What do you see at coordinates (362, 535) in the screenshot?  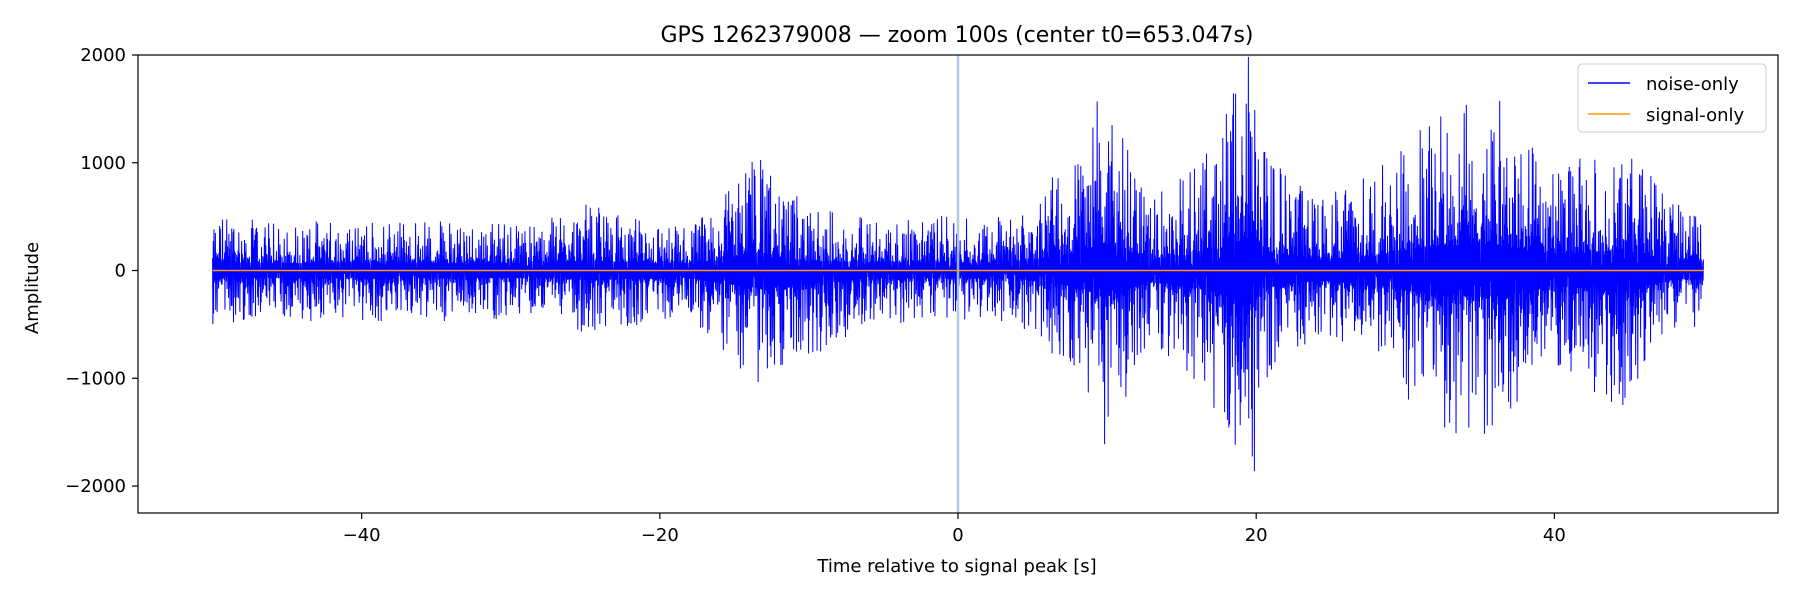 I see `x-tick-label: −40` at bounding box center [362, 535].